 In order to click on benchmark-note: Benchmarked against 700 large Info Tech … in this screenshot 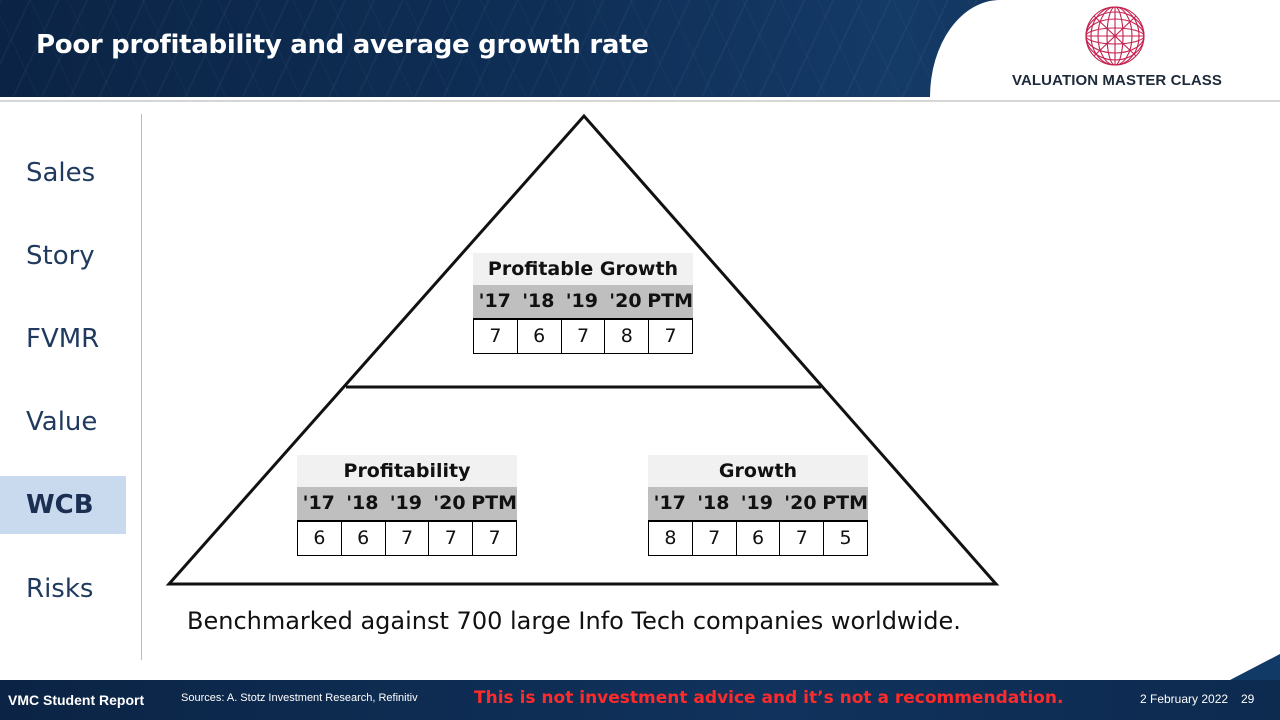, I will do `click(574, 621)`.